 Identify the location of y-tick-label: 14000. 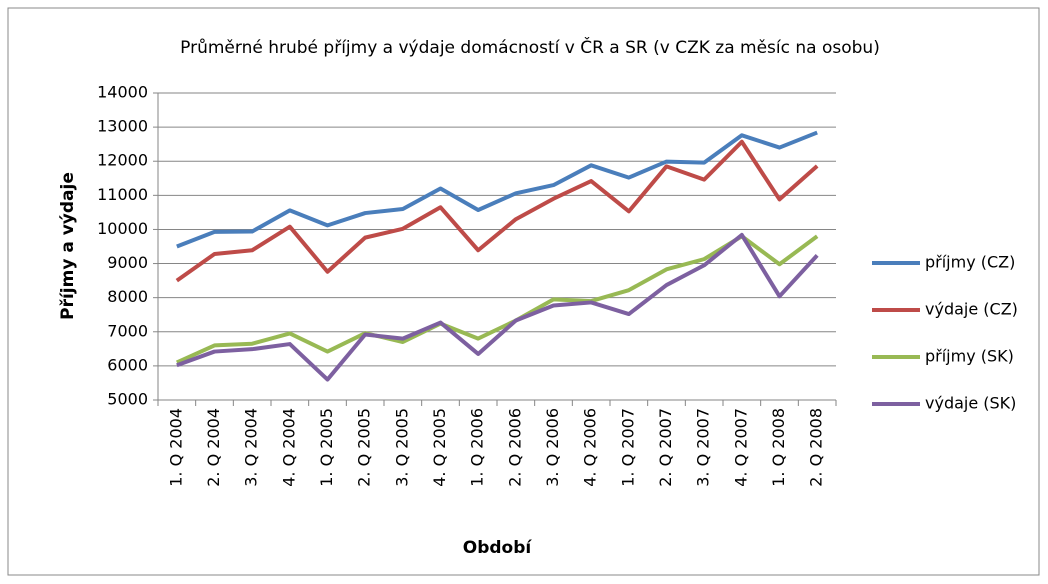
(122, 92).